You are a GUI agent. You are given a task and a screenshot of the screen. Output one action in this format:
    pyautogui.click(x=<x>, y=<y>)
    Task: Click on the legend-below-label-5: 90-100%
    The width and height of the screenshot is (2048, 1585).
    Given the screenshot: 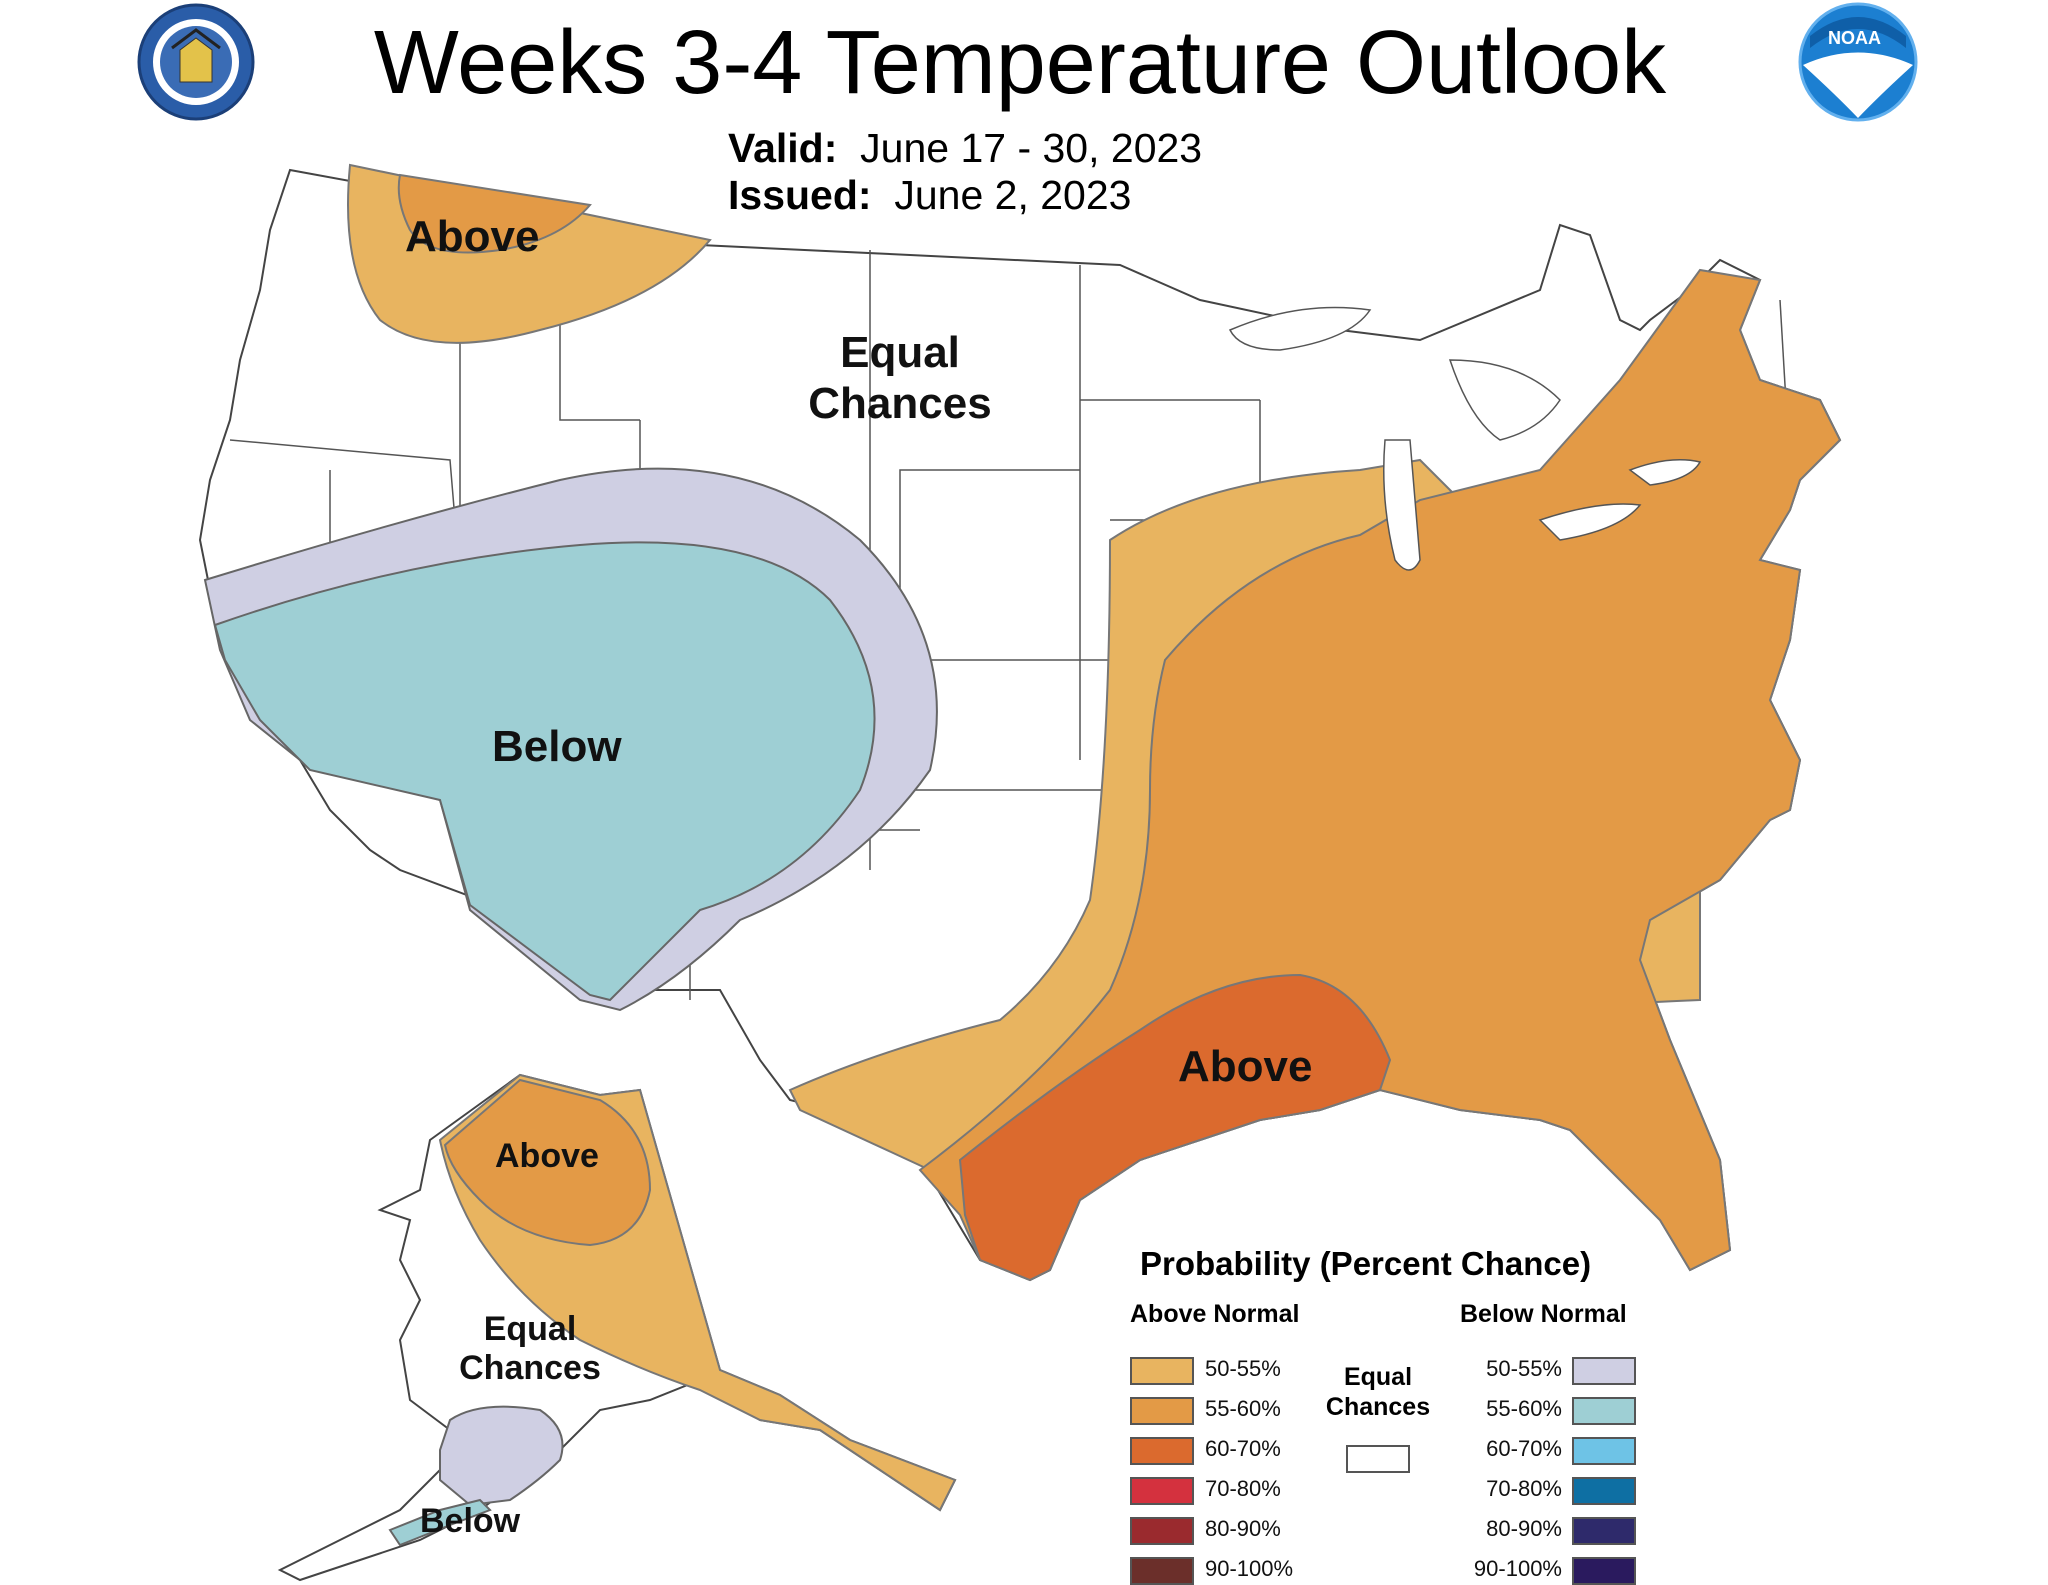 What is the action you would take?
    pyautogui.click(x=1517, y=1568)
    